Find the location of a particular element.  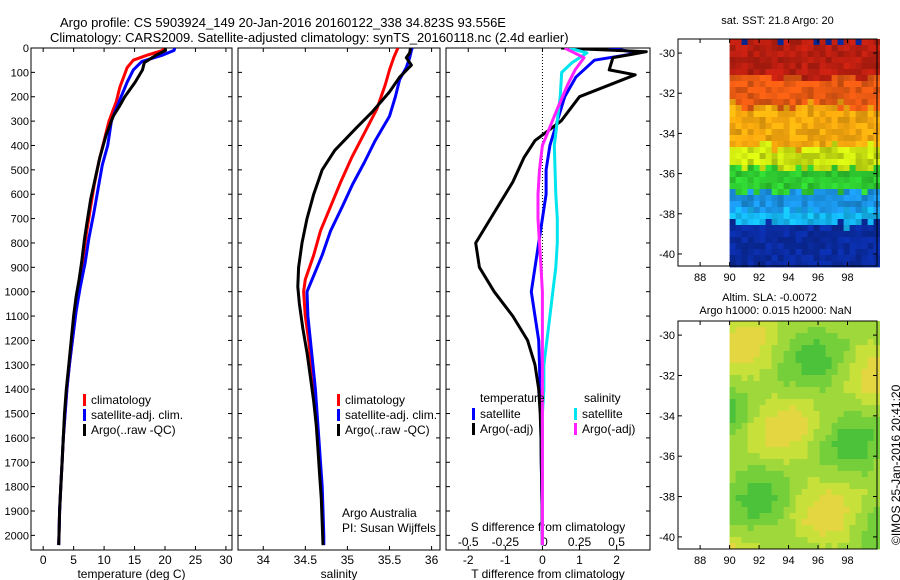

legend-swatch is located at coordinates (338, 430).